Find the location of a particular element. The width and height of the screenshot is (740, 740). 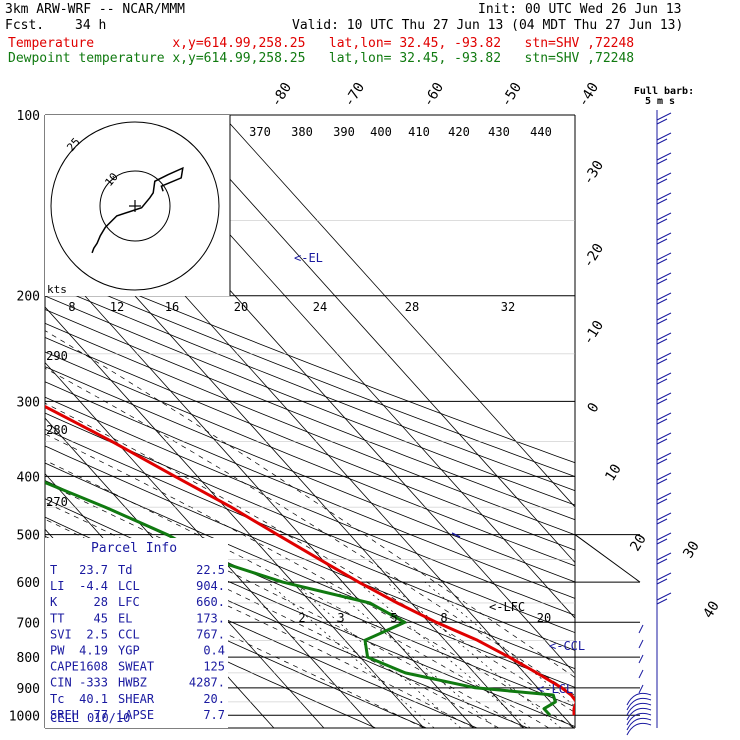

pressure-label: 500 is located at coordinates (28, 536).